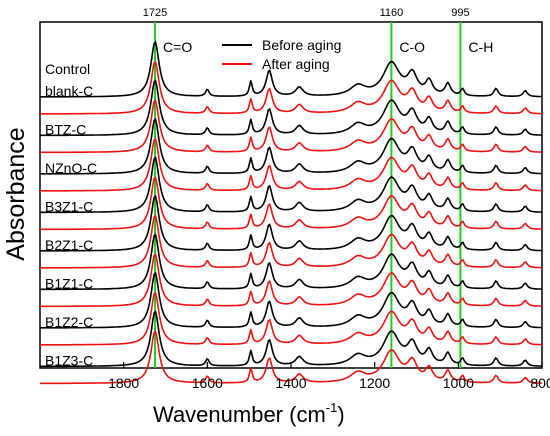 The width and height of the screenshot is (550, 436). Describe the element at coordinates (69, 322) in the screenshot. I see `sample-label: B1Z2-C` at that location.